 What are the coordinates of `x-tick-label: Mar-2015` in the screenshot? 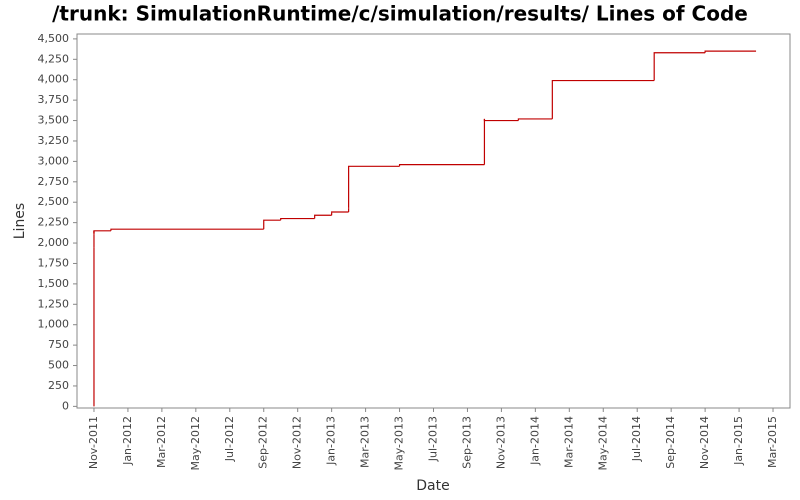 It's located at (772, 442).